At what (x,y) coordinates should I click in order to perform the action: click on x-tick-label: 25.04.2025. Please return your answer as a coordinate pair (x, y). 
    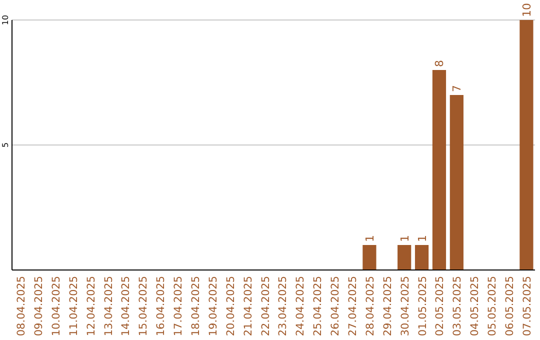
    Looking at the image, I should click on (318, 306).